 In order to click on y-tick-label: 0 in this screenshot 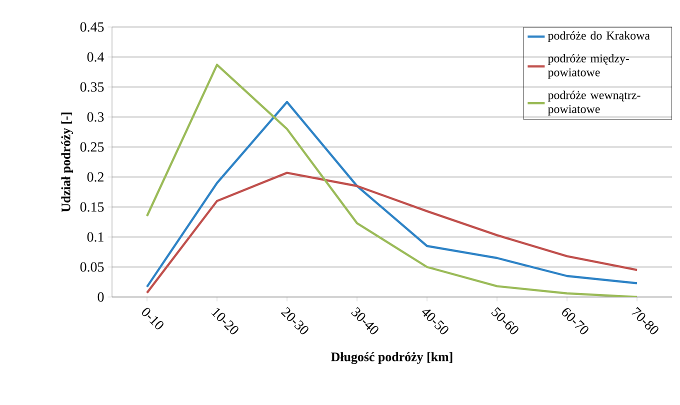, I will do `click(101, 297)`.